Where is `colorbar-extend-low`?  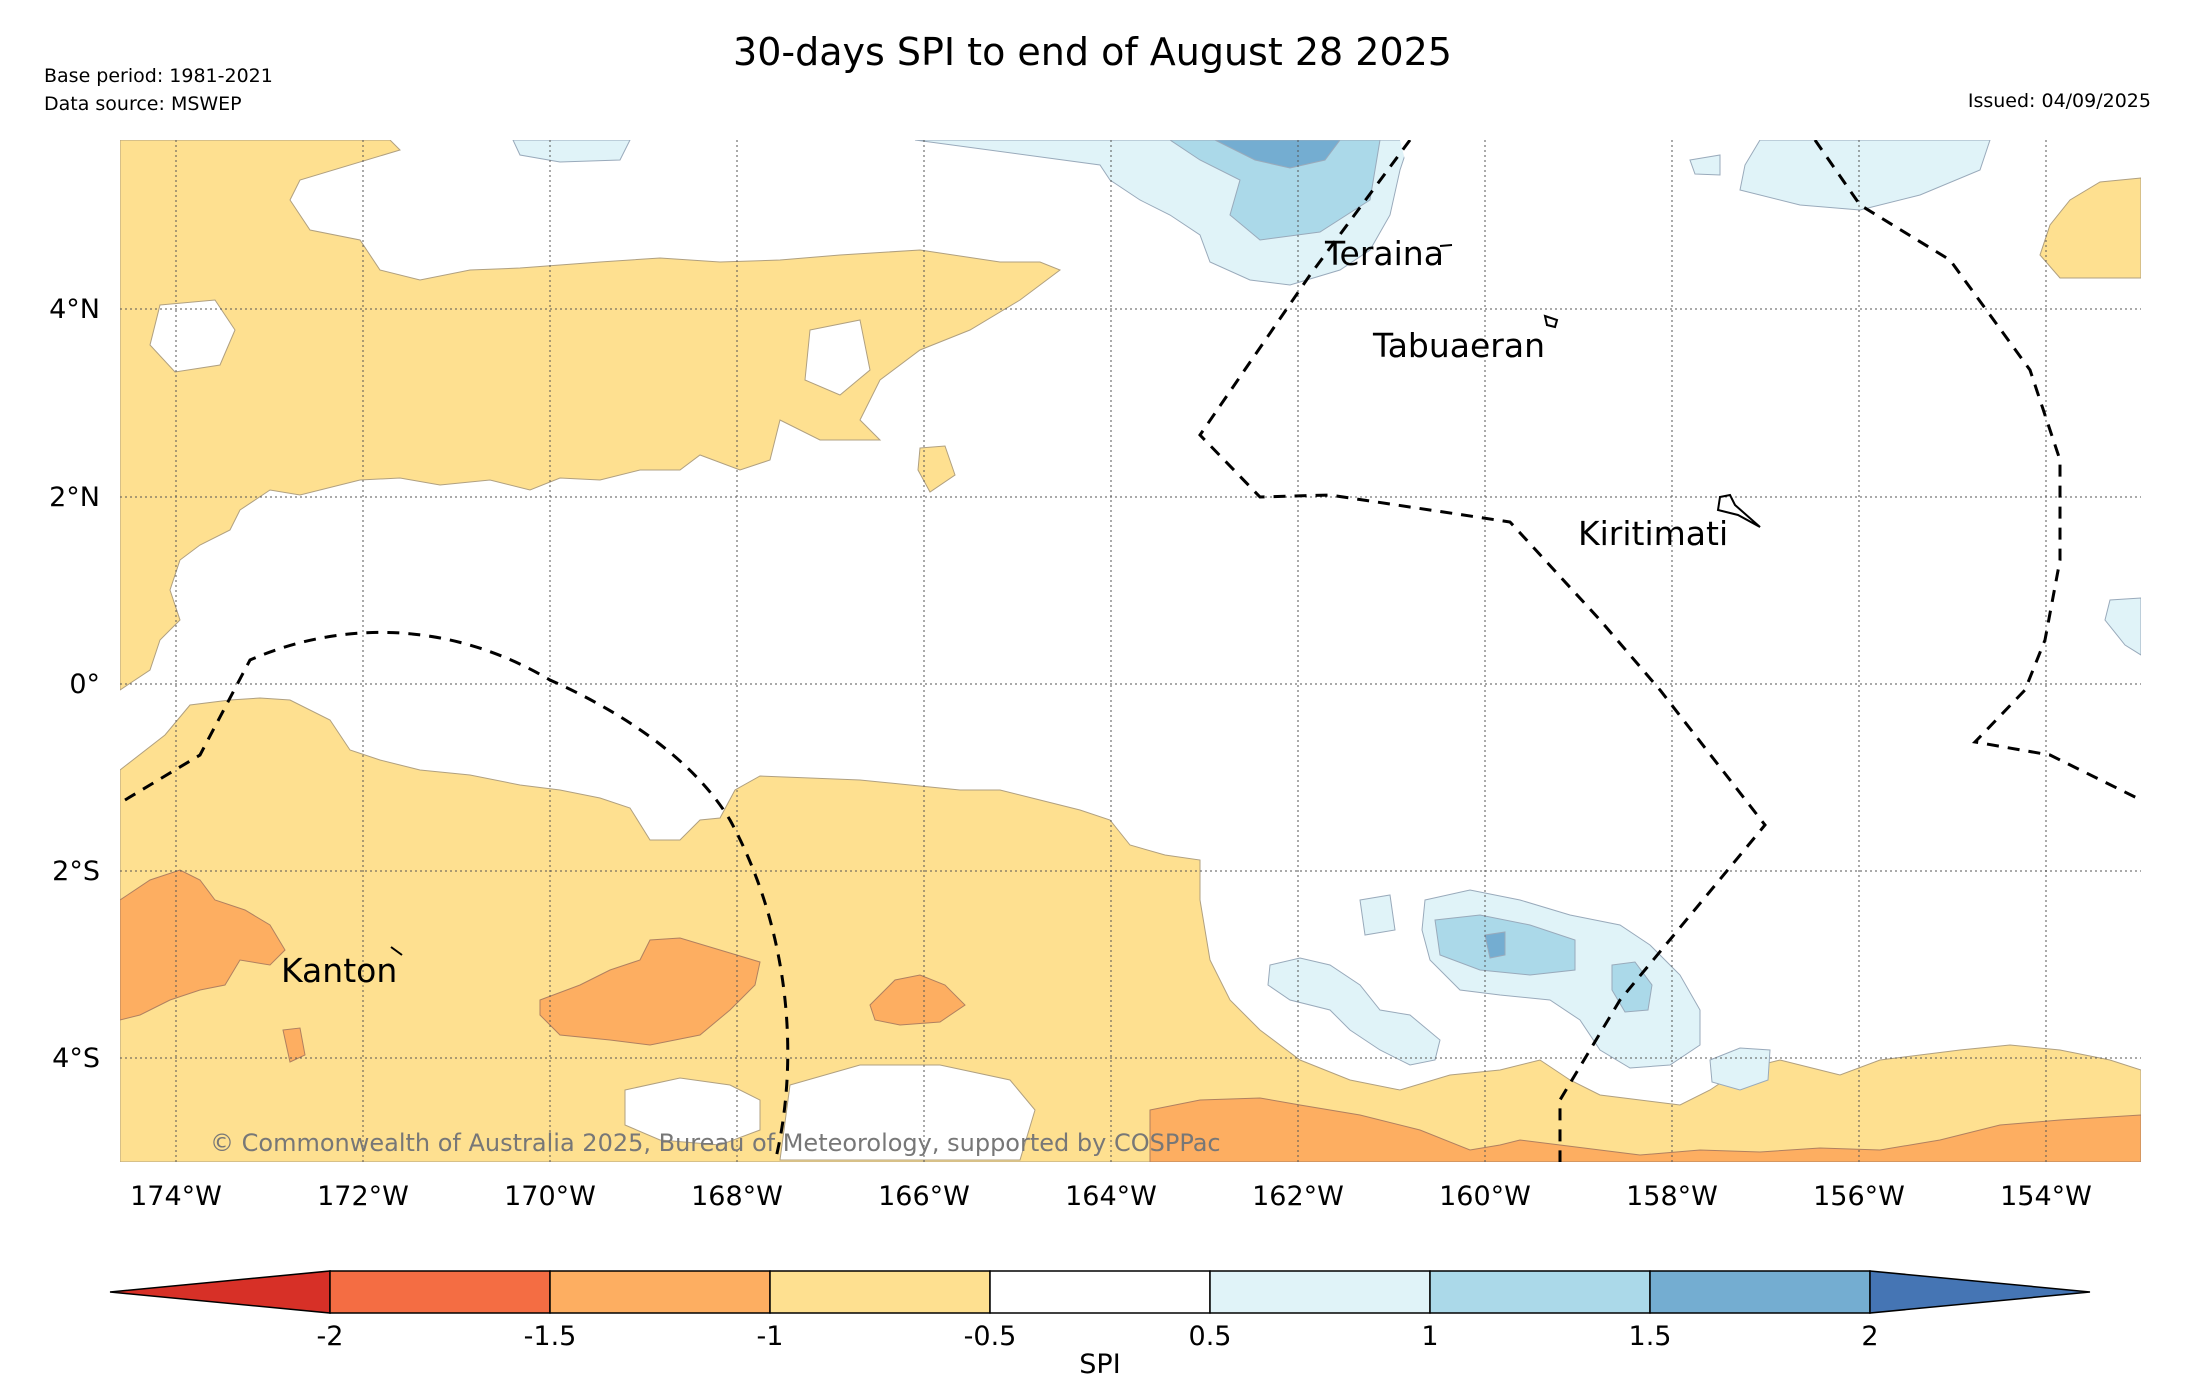
colorbar-extend-low is located at coordinates (220, 1292).